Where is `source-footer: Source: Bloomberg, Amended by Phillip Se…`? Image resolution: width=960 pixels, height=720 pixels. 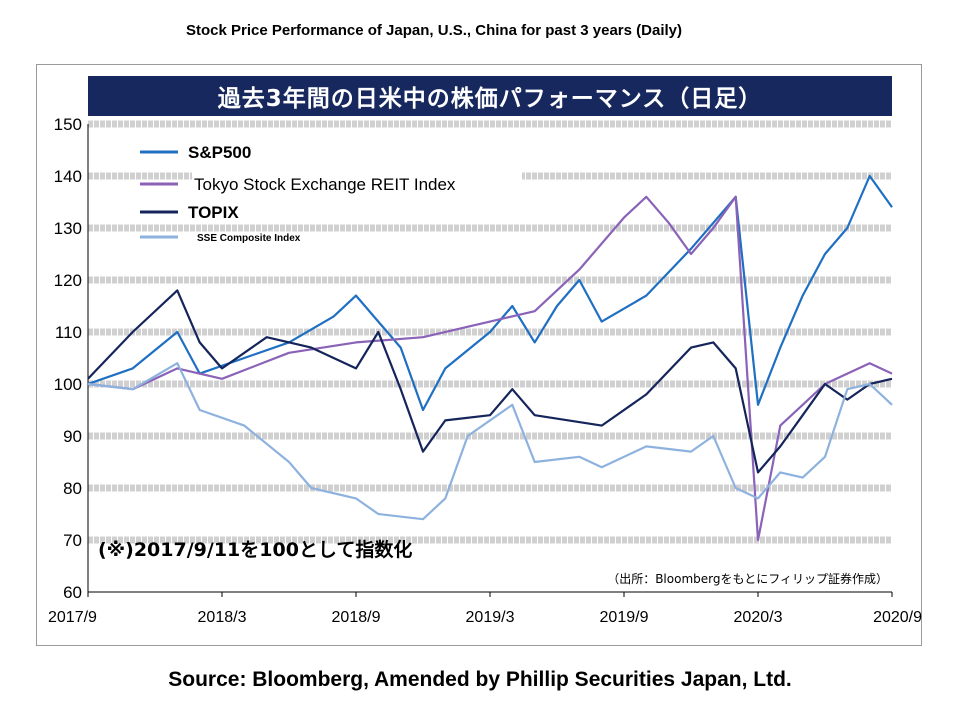
source-footer: Source: Bloomberg, Amended by Phillip Se… is located at coordinates (480, 679).